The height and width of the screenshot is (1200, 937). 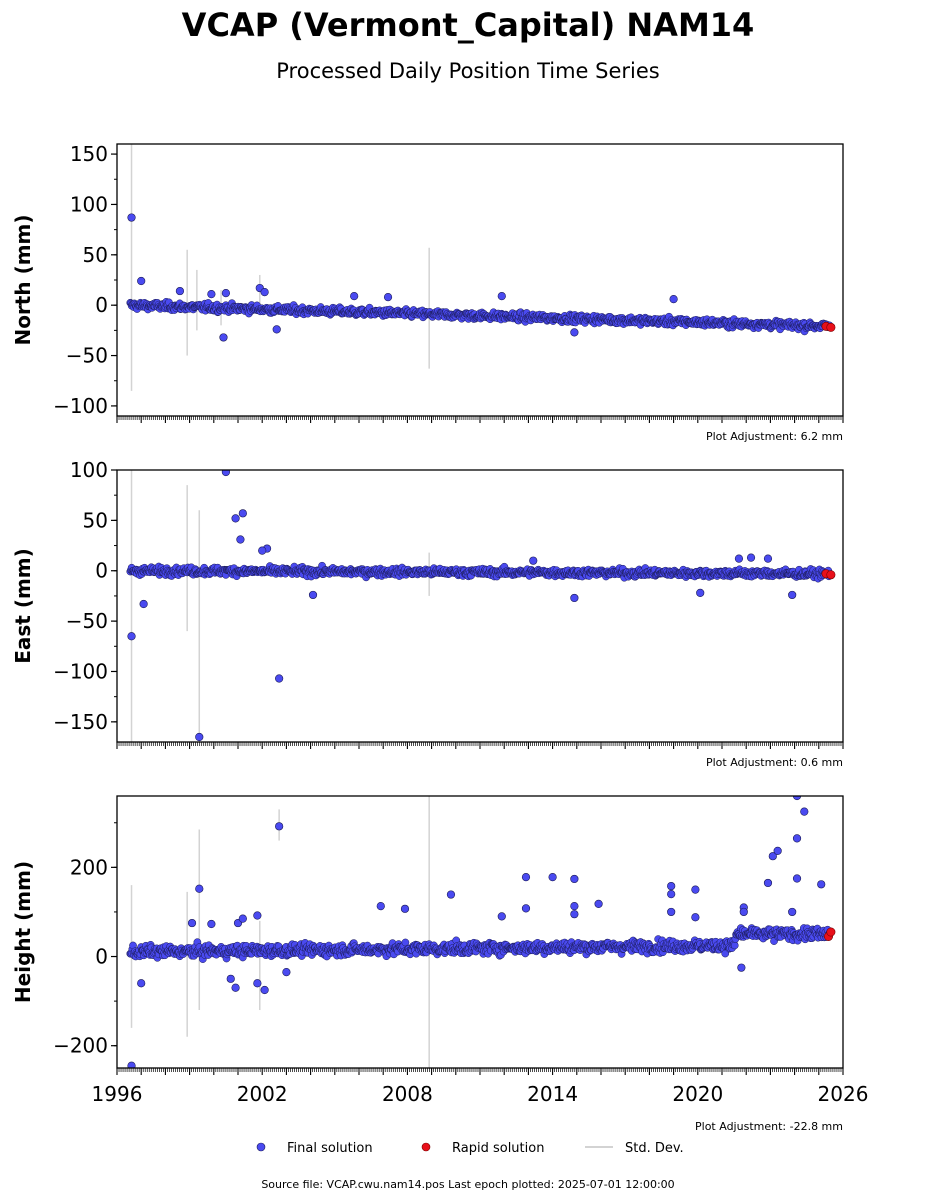 I want to click on plot-adjustment-note: Plot Adjustment: 0.6 mm, so click(x=774, y=762).